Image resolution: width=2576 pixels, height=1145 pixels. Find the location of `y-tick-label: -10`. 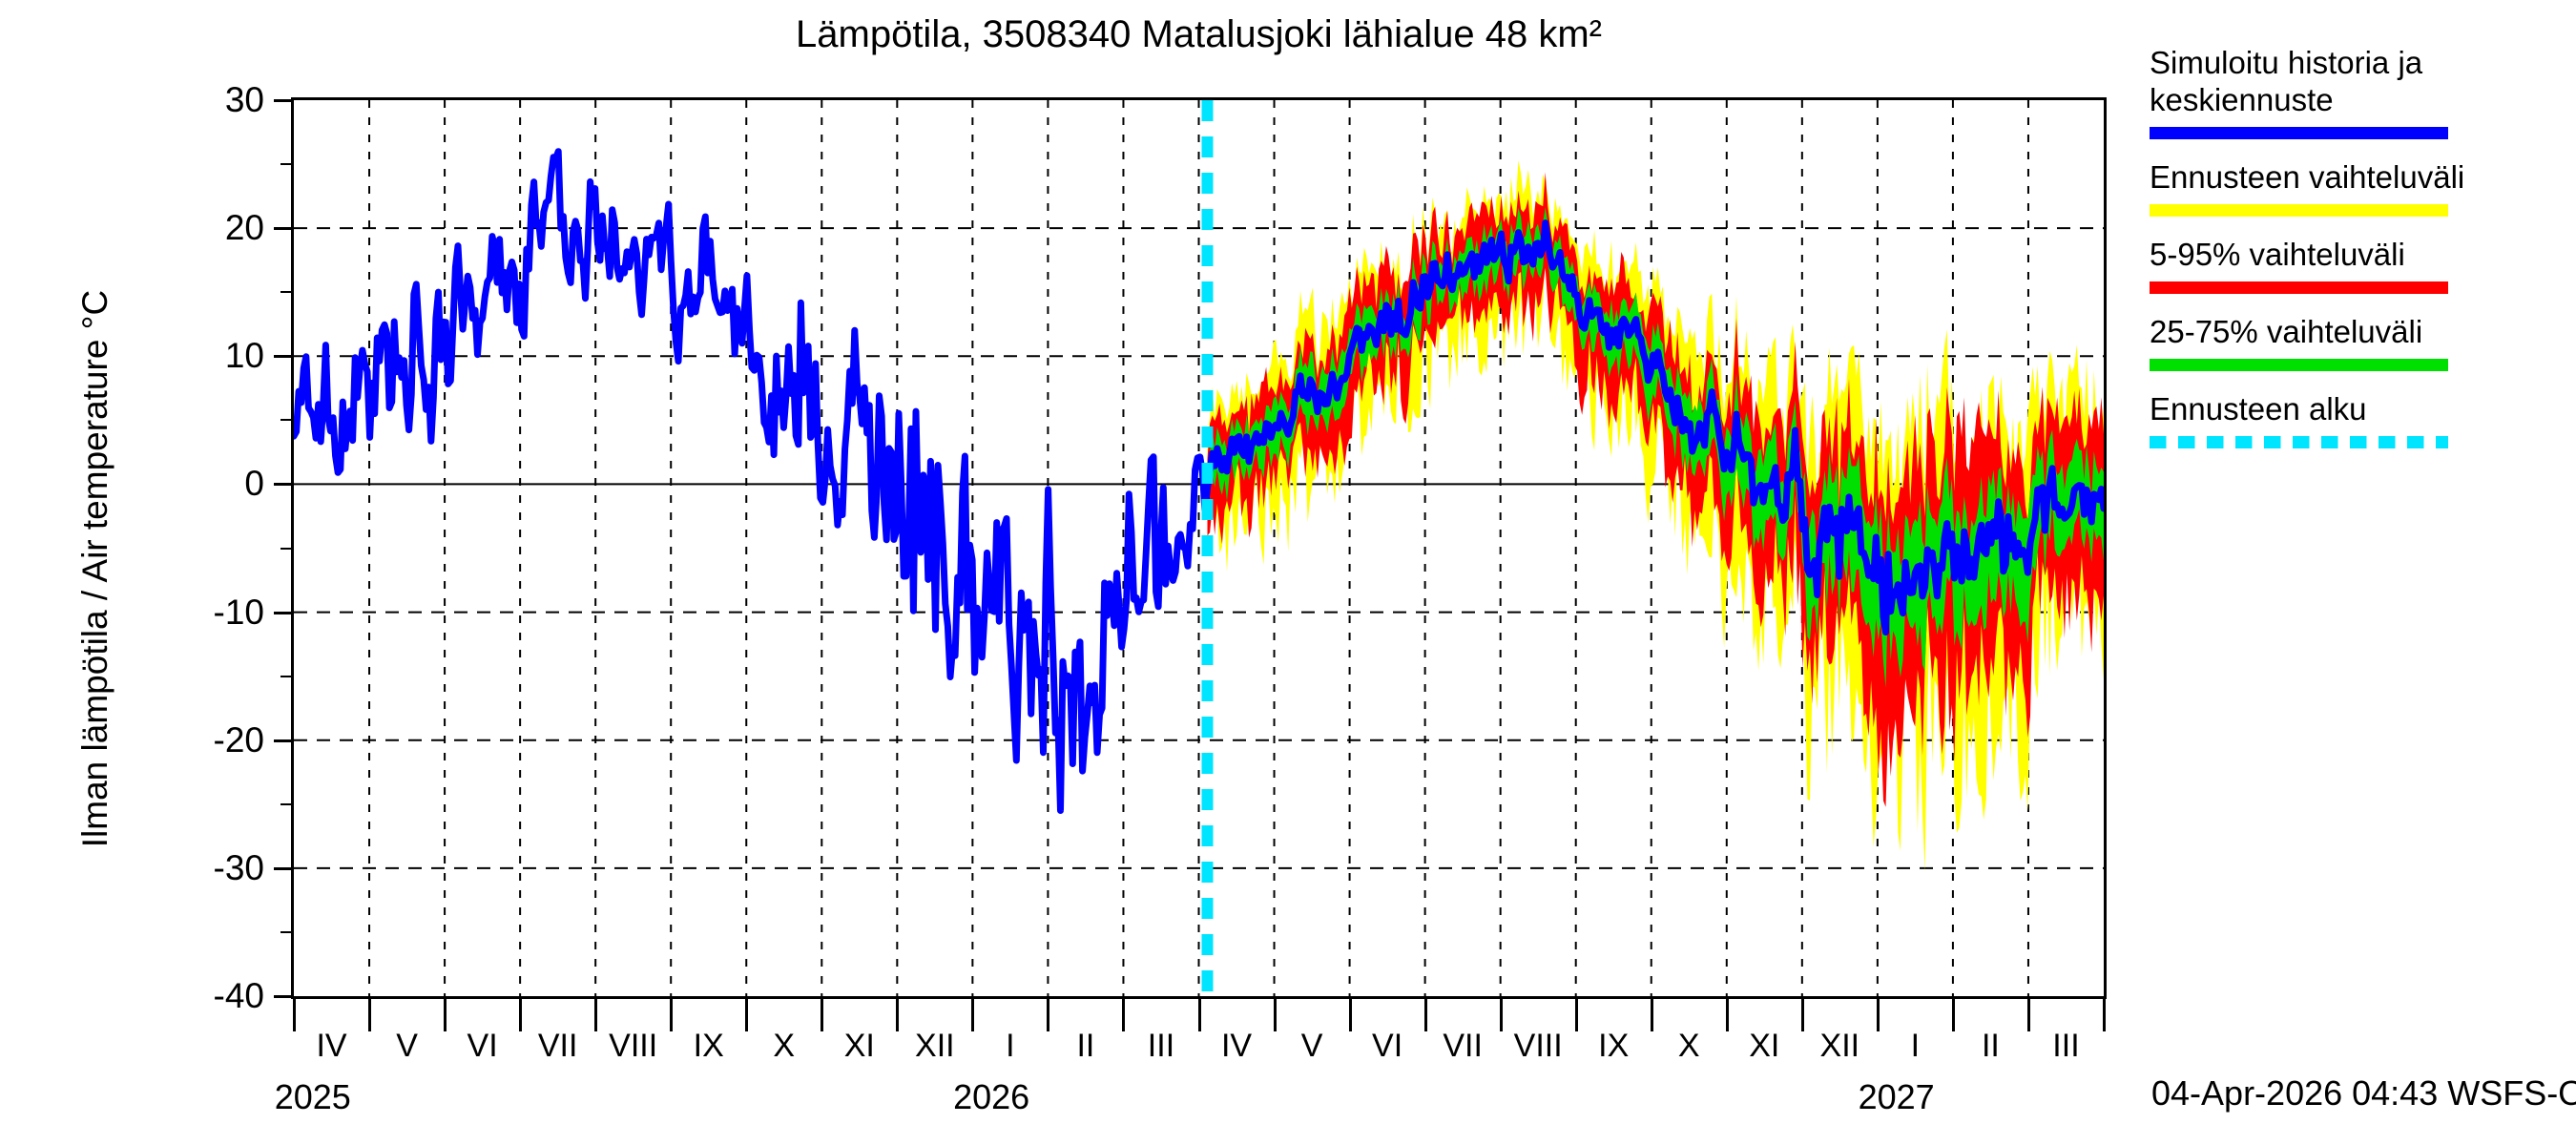

y-tick-label: -10 is located at coordinates (238, 612).